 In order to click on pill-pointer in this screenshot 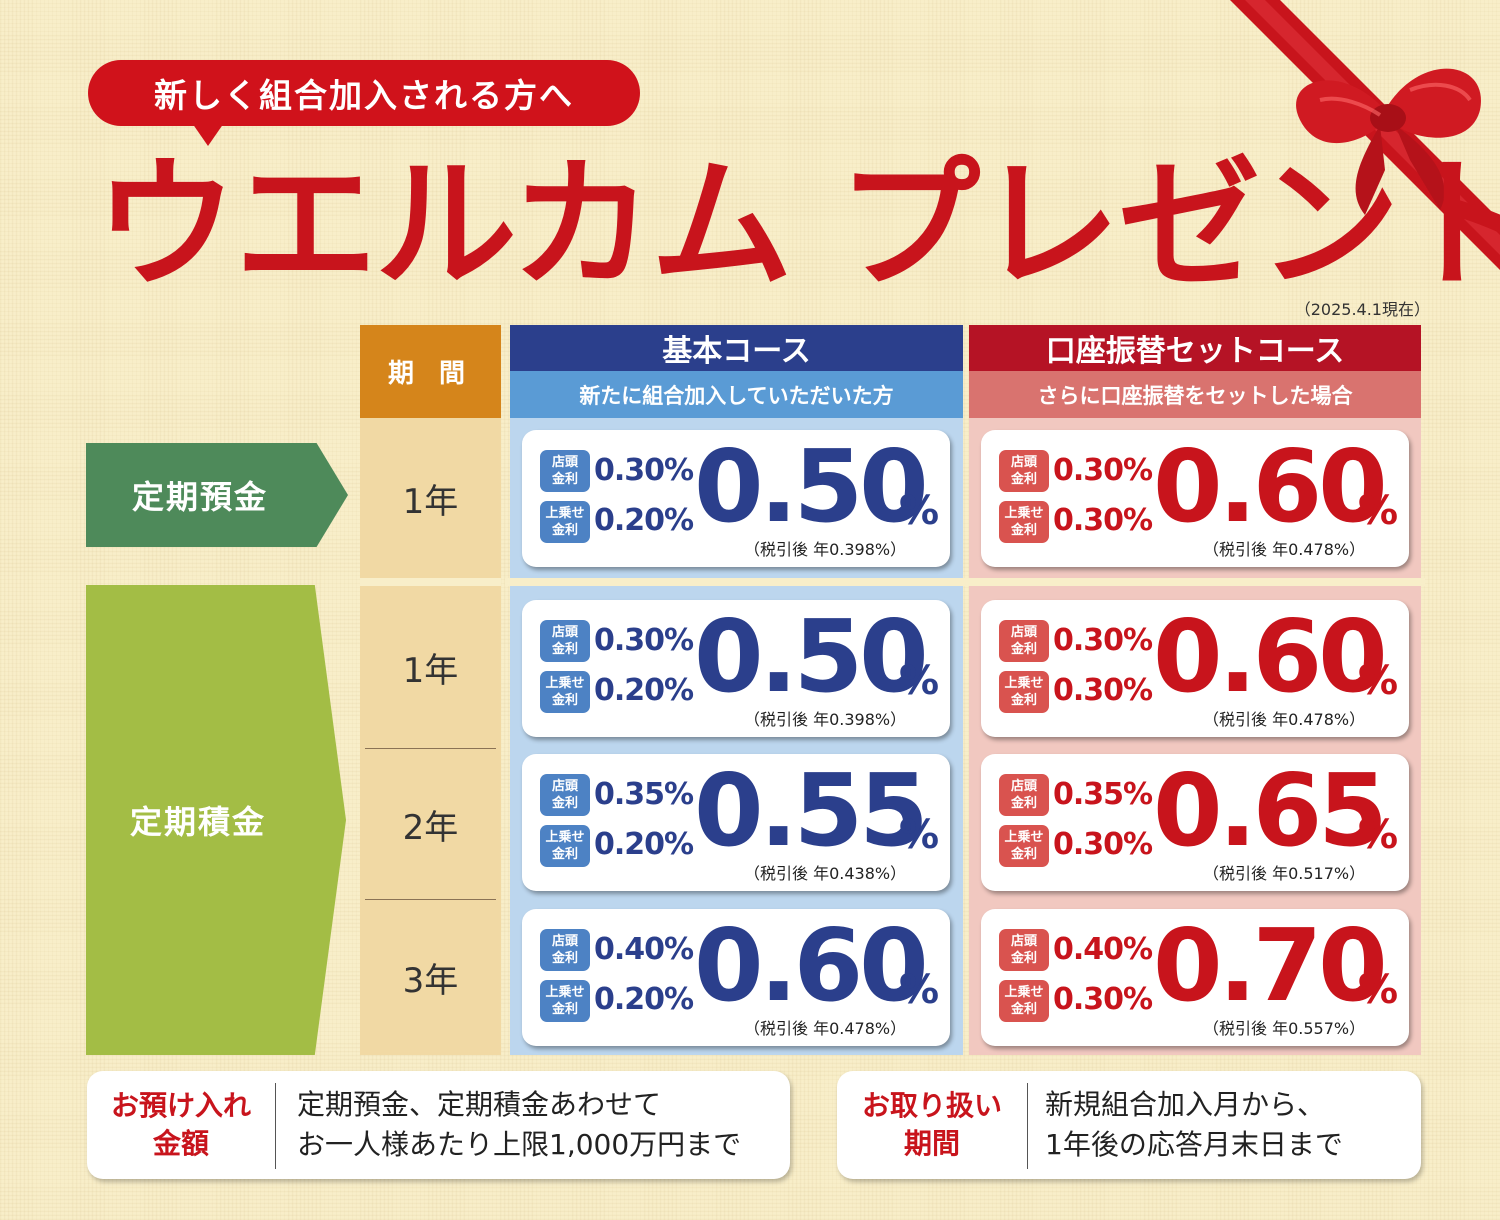, I will do `click(208, 133)`.